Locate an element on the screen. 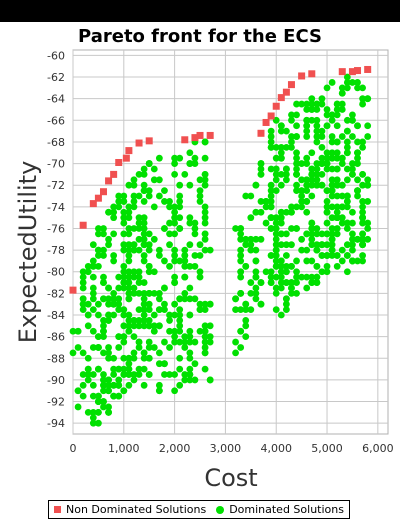 This screenshot has height=522, width=400. y-tick-label: -74 is located at coordinates (56, 207).